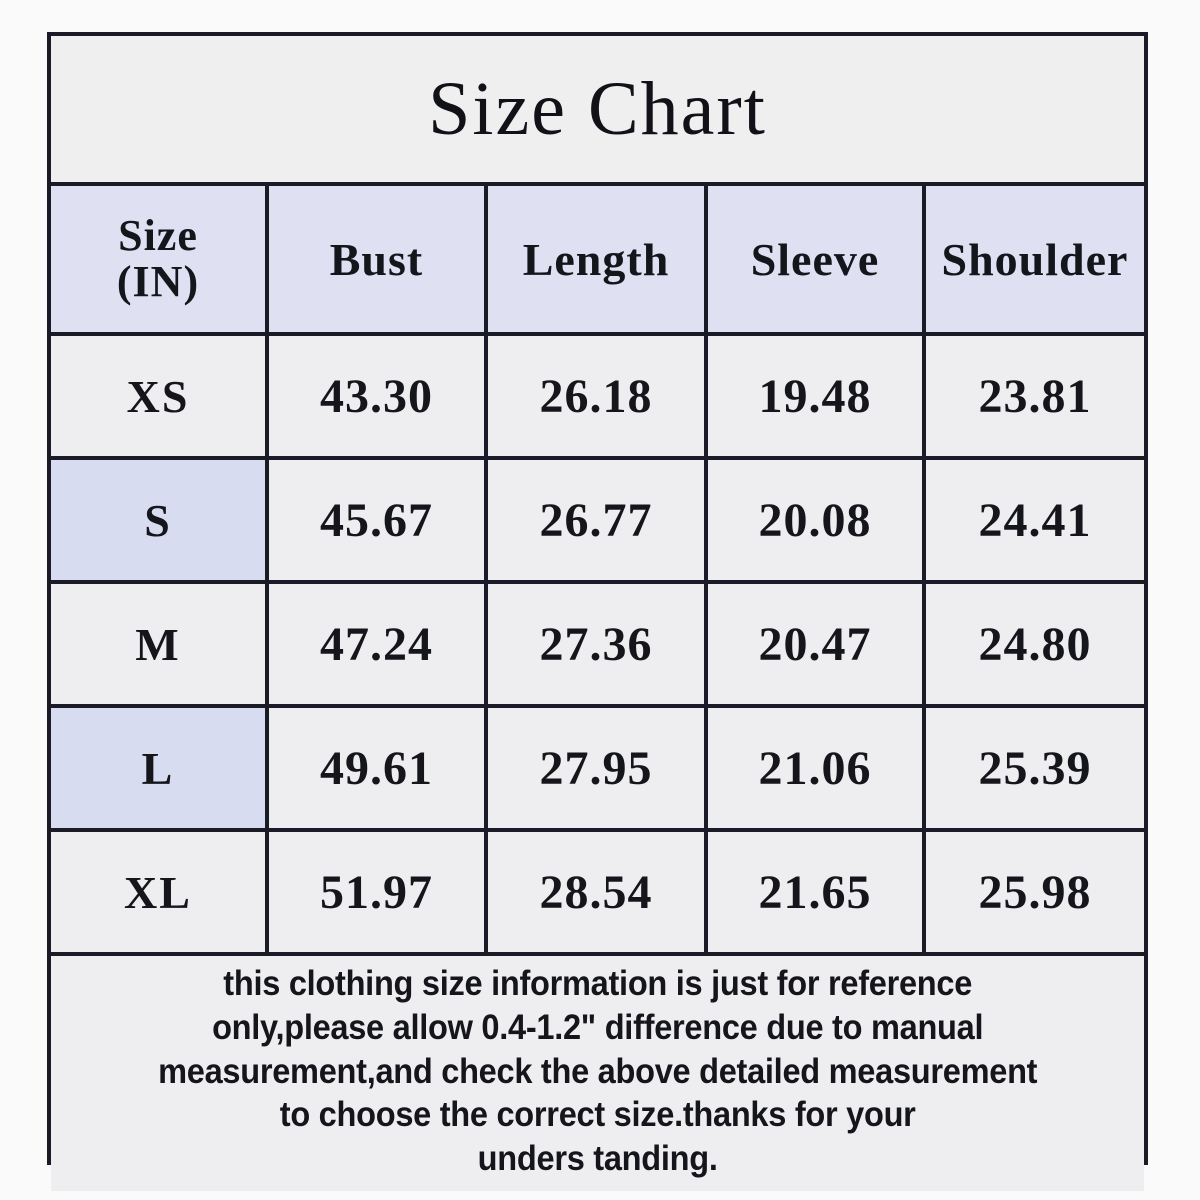 The width and height of the screenshot is (1200, 1200). What do you see at coordinates (158, 281) in the screenshot?
I see `column-header-size-line2: (IN)` at bounding box center [158, 281].